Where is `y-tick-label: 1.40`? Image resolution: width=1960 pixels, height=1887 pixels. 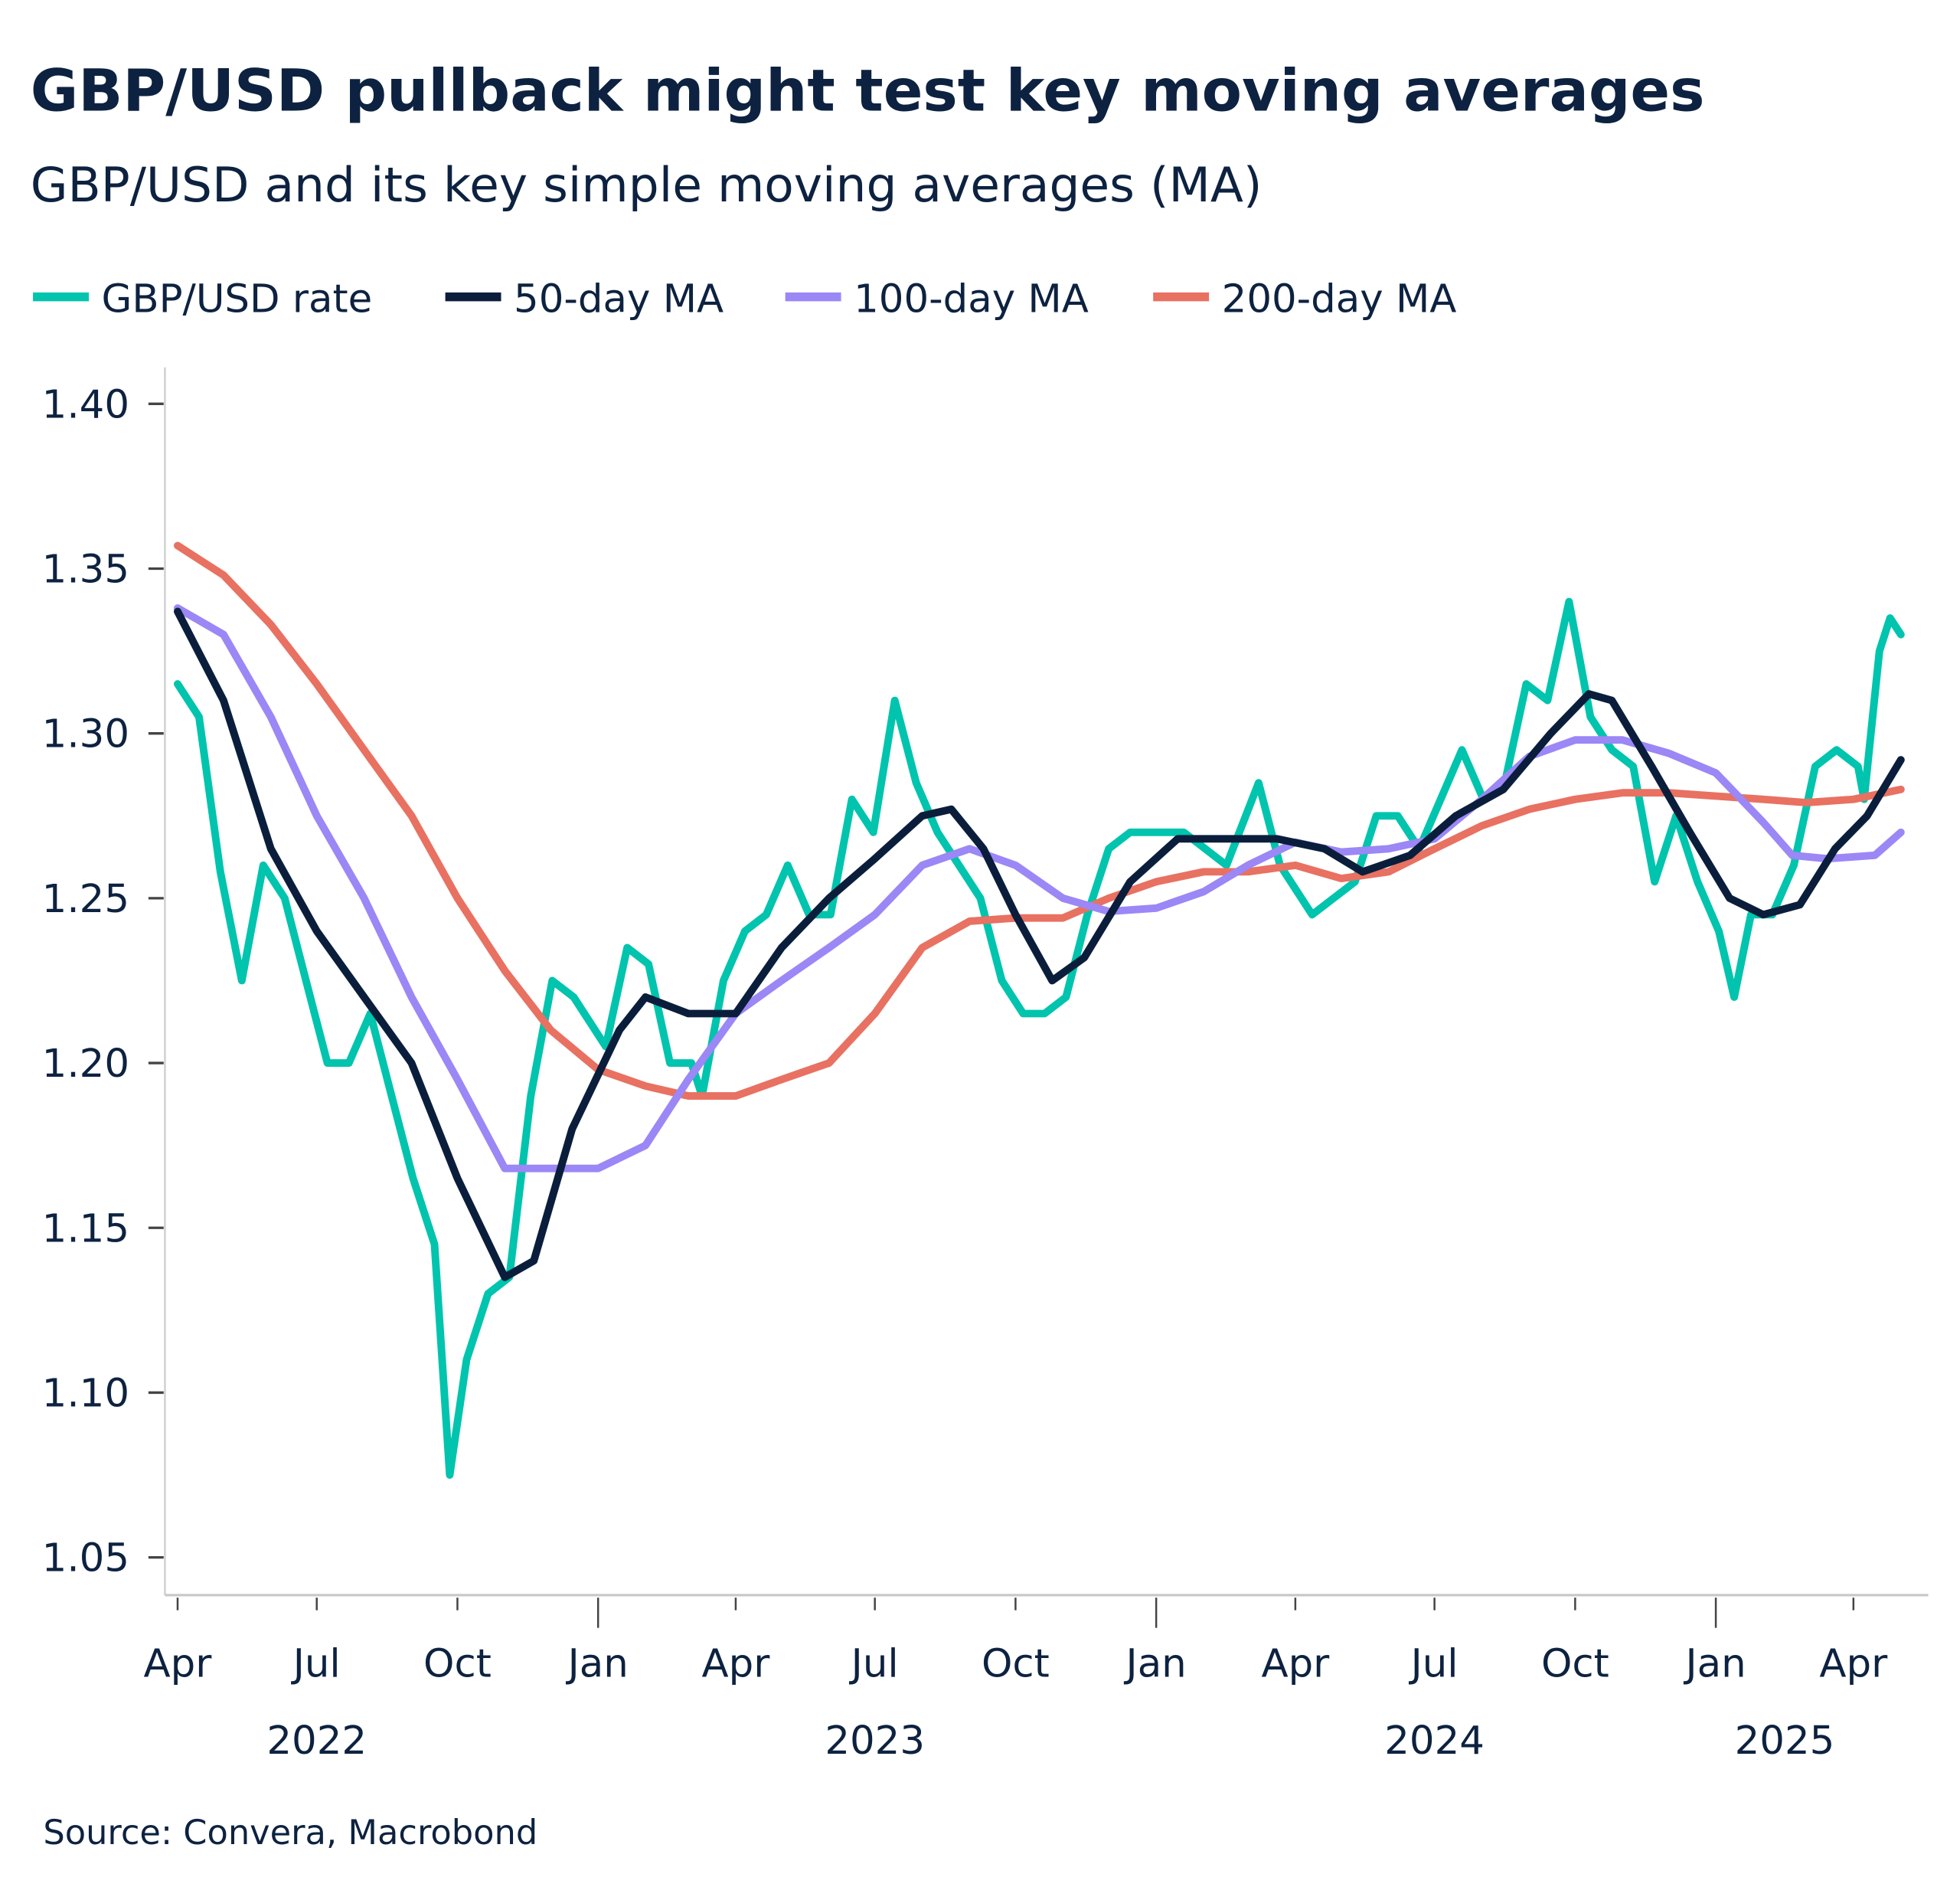 y-tick-label: 1.40 is located at coordinates (85, 405).